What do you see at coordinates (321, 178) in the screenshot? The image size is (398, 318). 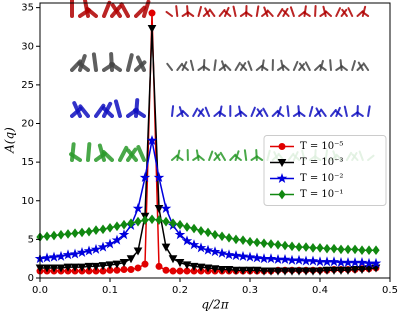 I see `legend-label: T = 10⁻²` at bounding box center [321, 178].